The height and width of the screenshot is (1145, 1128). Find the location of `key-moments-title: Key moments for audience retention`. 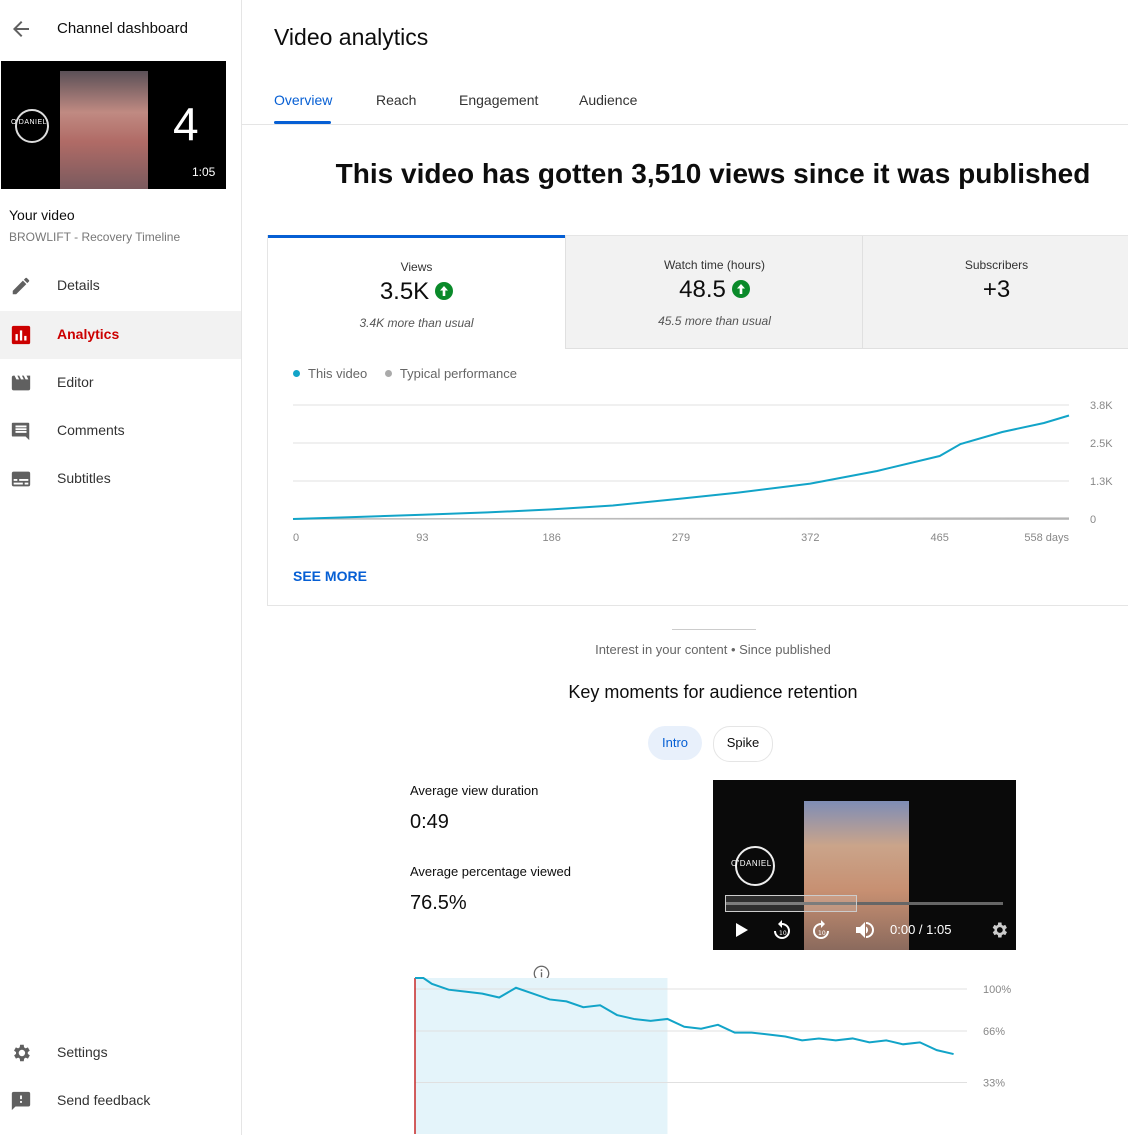

key-moments-title: Key moments for audience retention is located at coordinates (713, 692).